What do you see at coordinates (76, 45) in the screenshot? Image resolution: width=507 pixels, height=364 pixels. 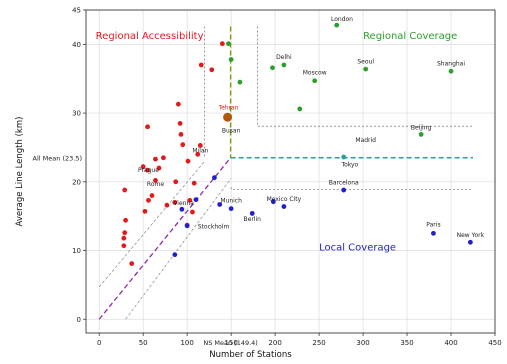 I see `y-tick-label: 40` at bounding box center [76, 45].